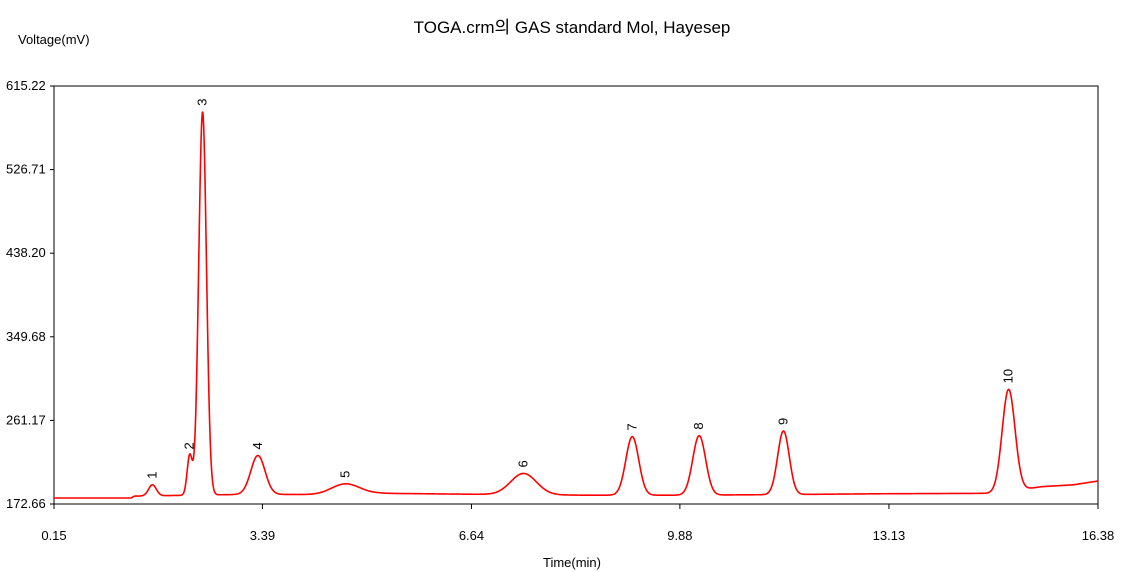 Image resolution: width=1125 pixels, height=572 pixels. What do you see at coordinates (889, 535) in the screenshot?
I see `x-tick-label: 13.13` at bounding box center [889, 535].